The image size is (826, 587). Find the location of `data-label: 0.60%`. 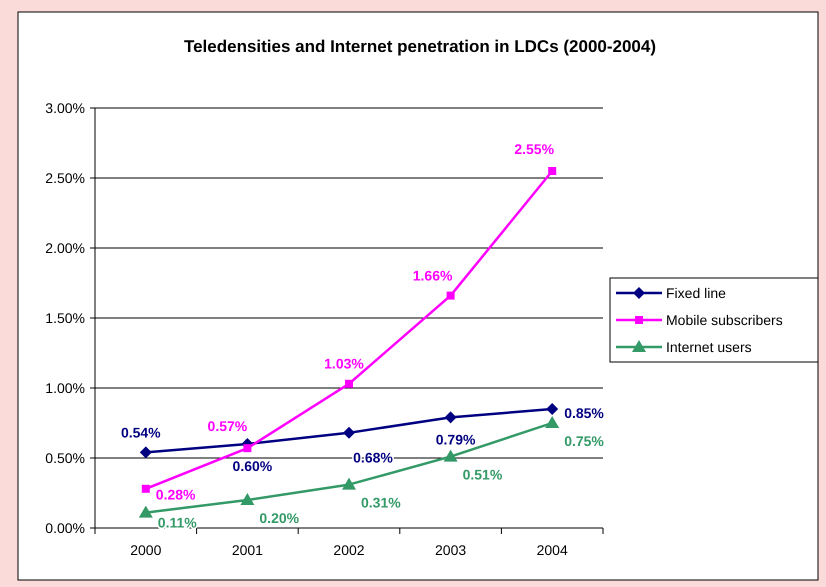

data-label: 0.60% is located at coordinates (252, 466).